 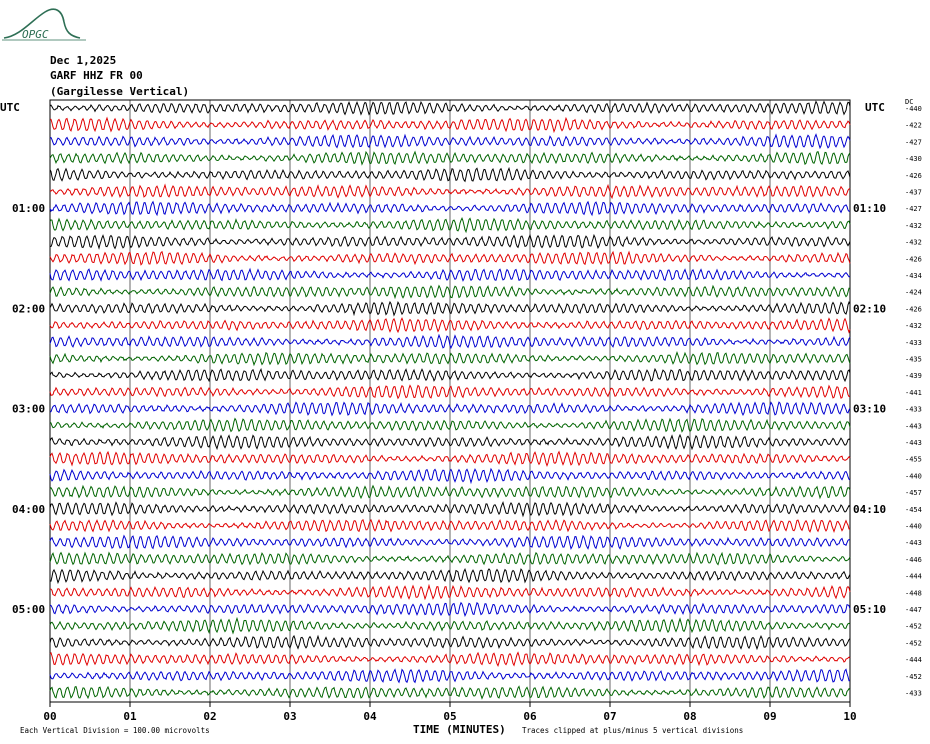 I want to click on dc-offset-label: -437, so click(x=913, y=193).